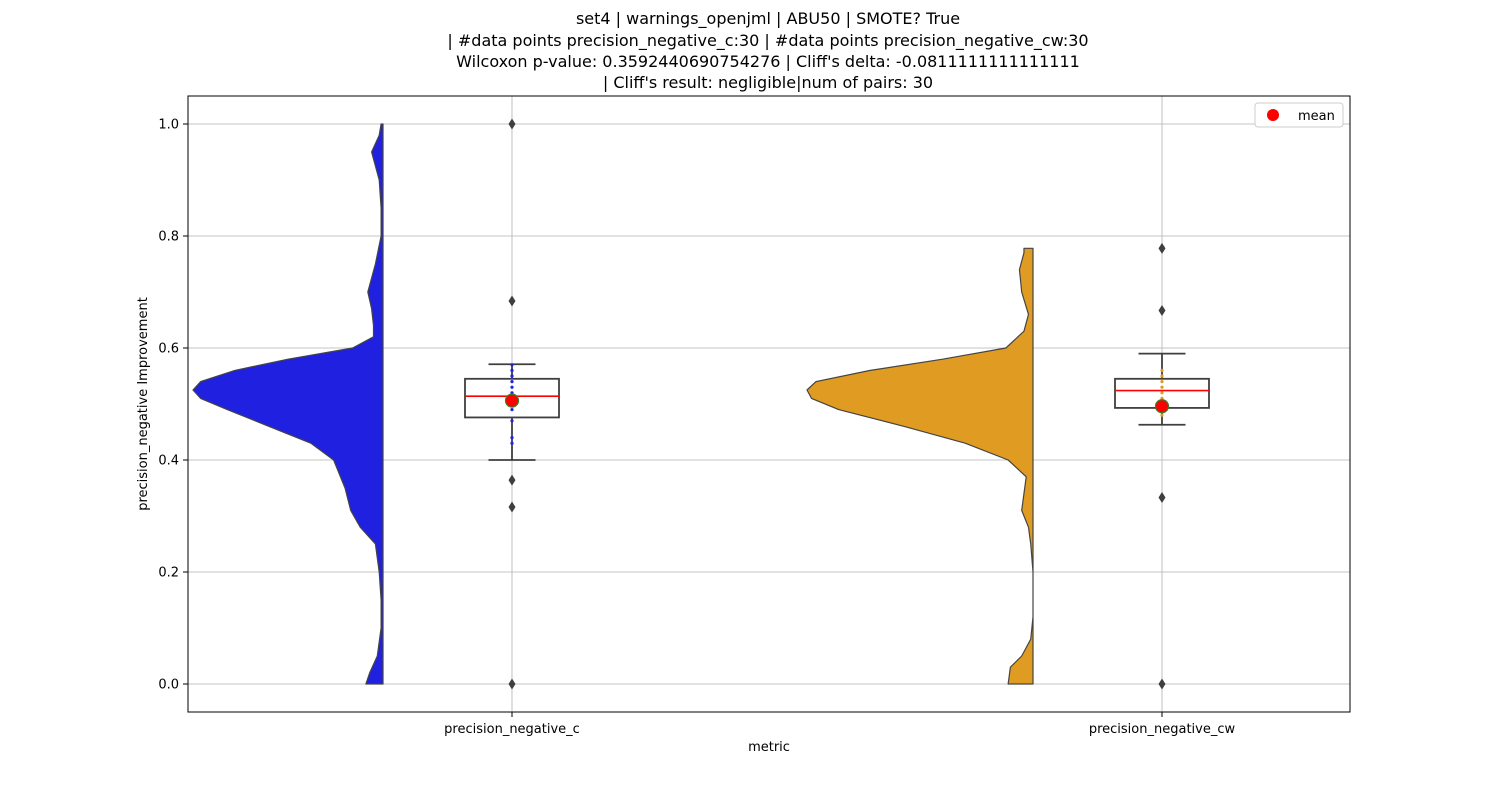  I want to click on y-tick-label: 0.2, so click(168, 573).